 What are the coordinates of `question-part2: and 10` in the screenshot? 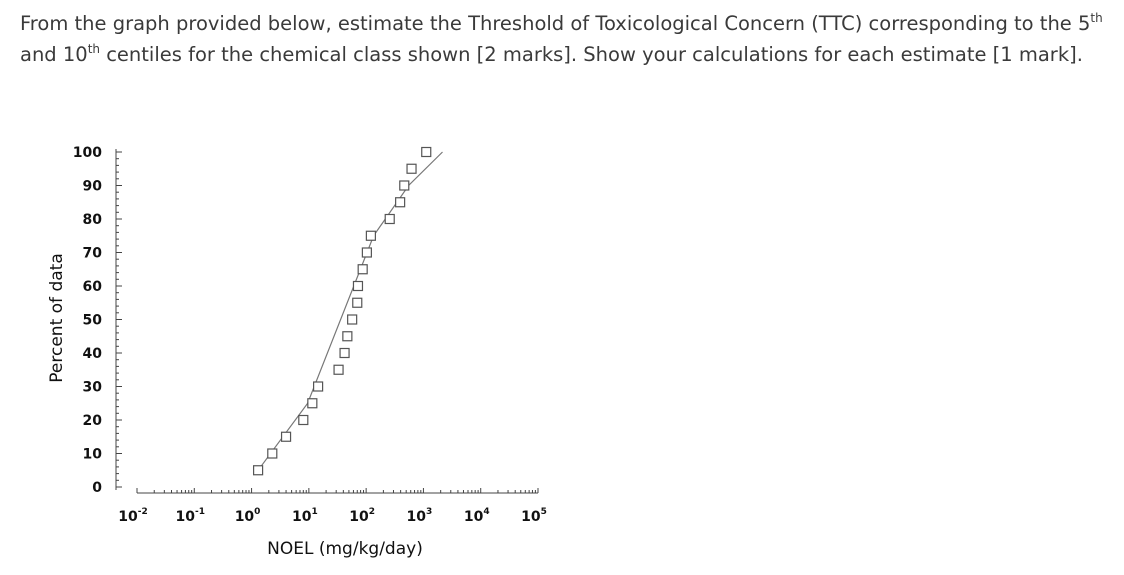 It's located at (54, 54).